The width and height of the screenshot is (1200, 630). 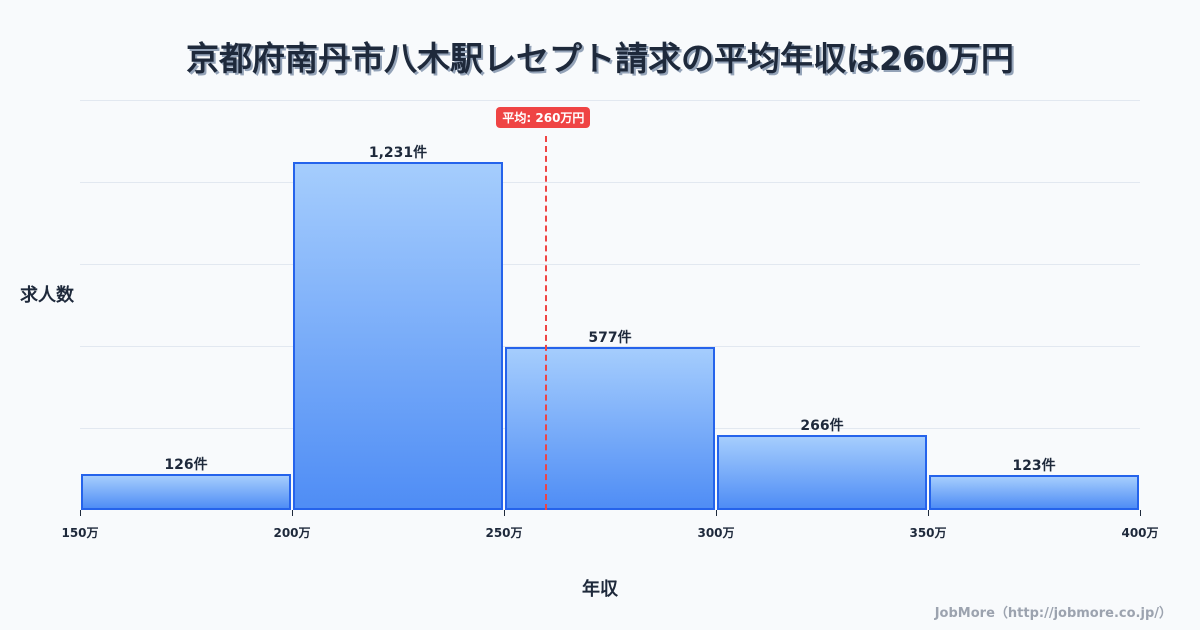 I want to click on mean-badge: 平均: 260万円, so click(x=543, y=117).